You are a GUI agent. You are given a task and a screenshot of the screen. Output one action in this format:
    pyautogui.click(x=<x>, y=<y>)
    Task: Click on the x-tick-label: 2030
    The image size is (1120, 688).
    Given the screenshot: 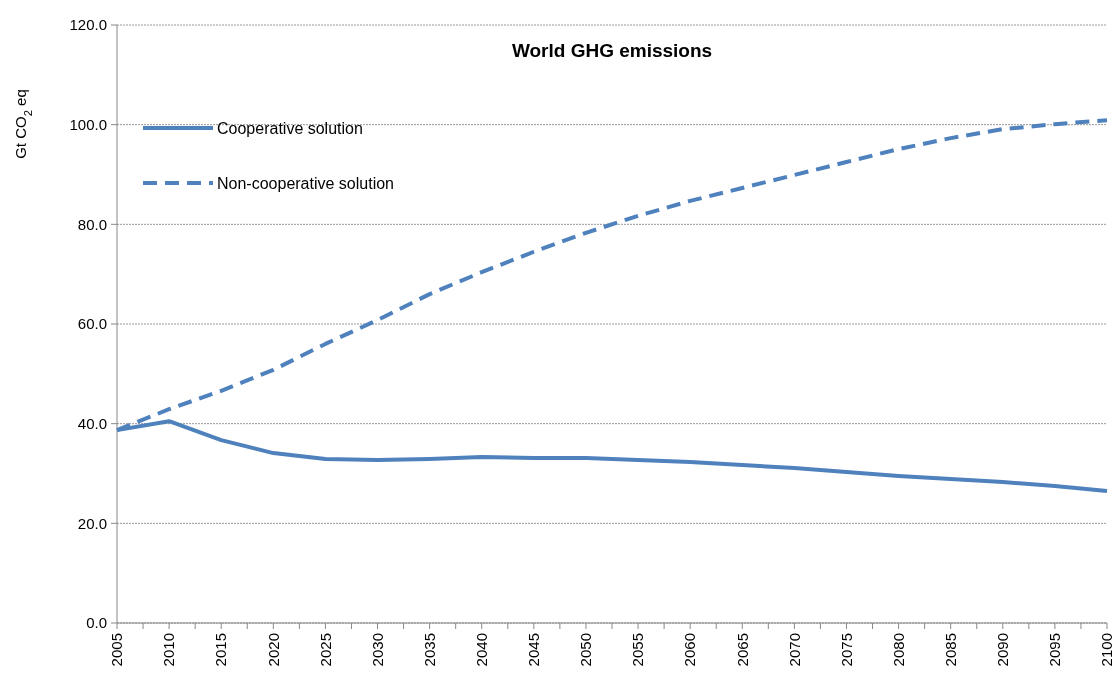 What is the action you would take?
    pyautogui.click(x=377, y=650)
    